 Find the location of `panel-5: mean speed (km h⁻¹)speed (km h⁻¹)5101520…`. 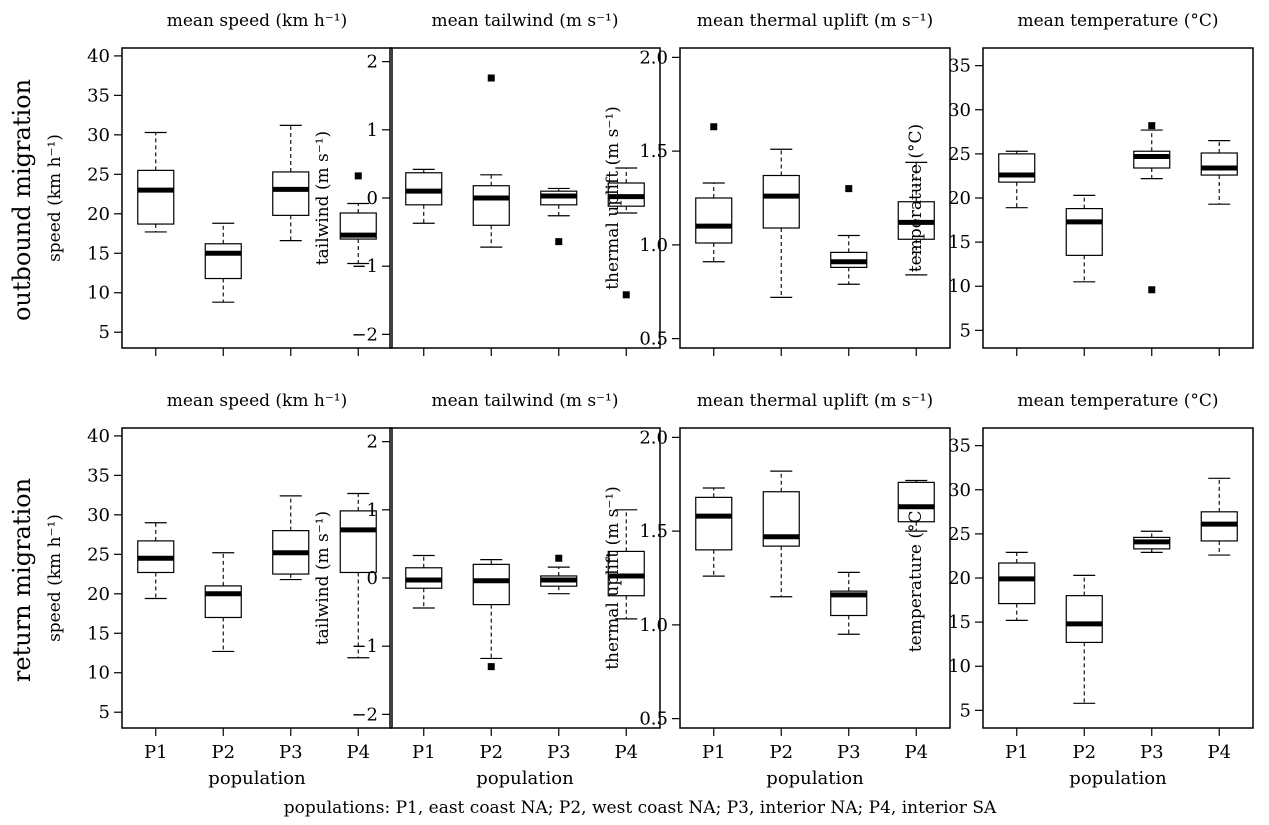

panel-5: mean speed (km h⁻¹)speed (km h⁻¹)5101520… is located at coordinates (219, 590).